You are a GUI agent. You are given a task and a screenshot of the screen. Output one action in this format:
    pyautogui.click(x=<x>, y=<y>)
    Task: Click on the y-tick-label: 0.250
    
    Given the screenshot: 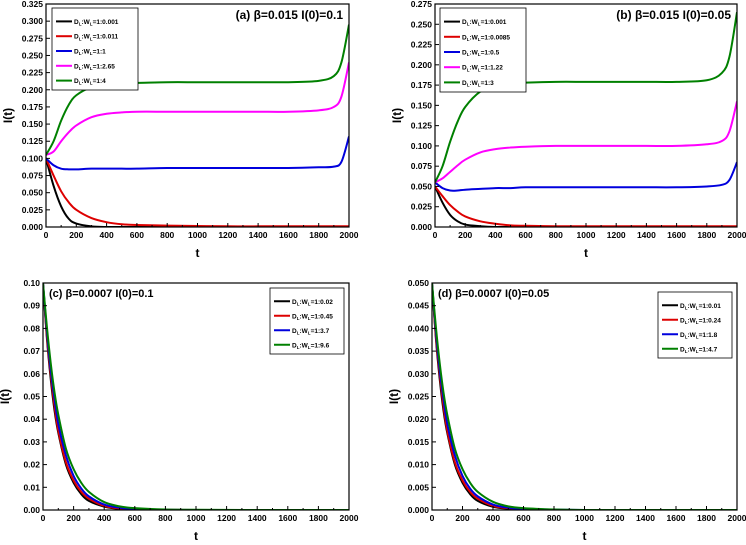 What is the action you would take?
    pyautogui.click(x=33, y=55)
    